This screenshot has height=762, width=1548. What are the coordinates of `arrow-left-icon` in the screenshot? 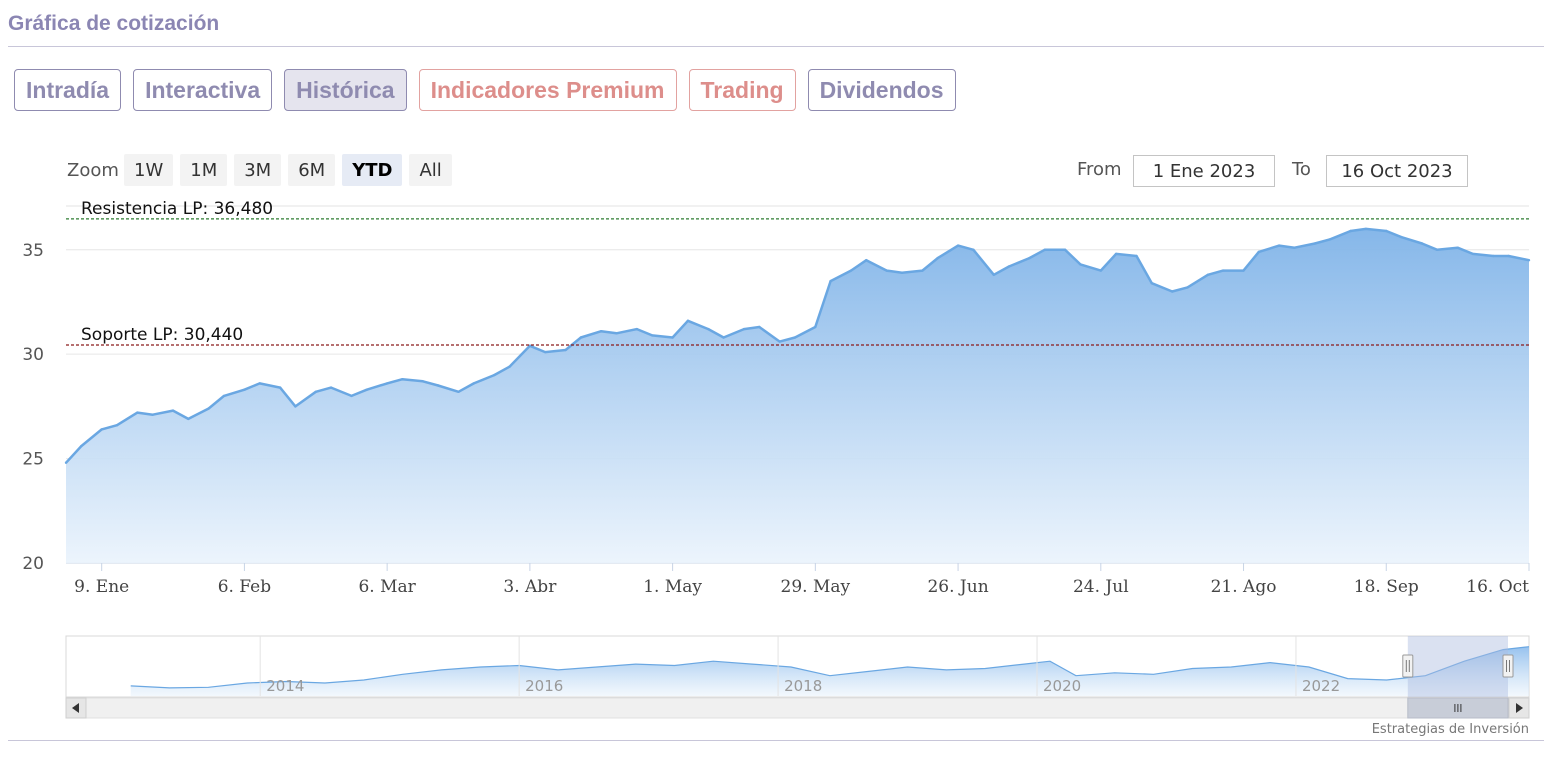 It's located at (75, 708).